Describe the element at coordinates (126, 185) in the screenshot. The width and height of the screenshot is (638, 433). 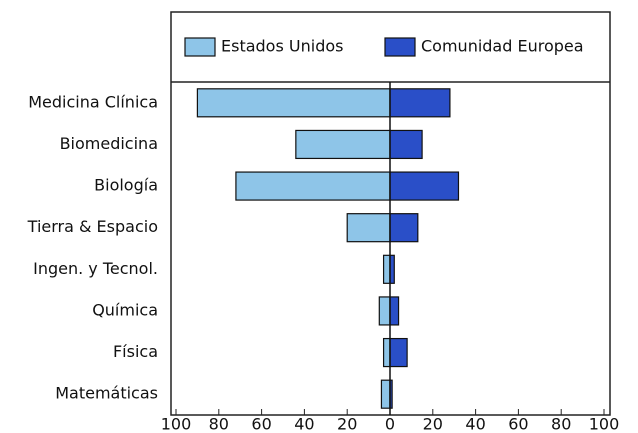
I see `category-label: Biología` at that location.